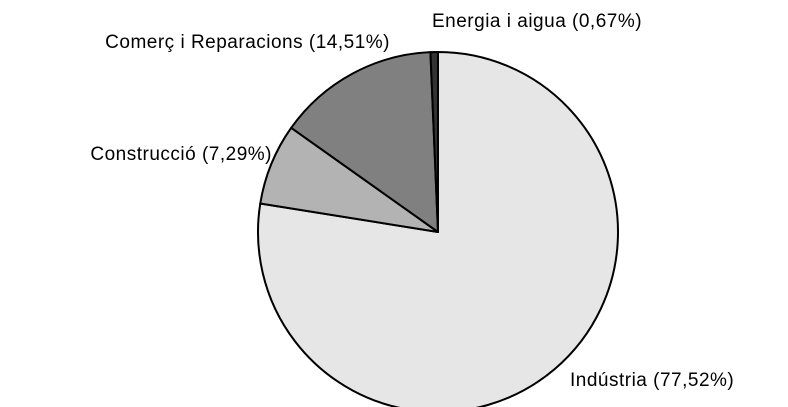  Describe the element at coordinates (652, 380) in the screenshot. I see `slice-label: Indústria (77,52%)` at that location.